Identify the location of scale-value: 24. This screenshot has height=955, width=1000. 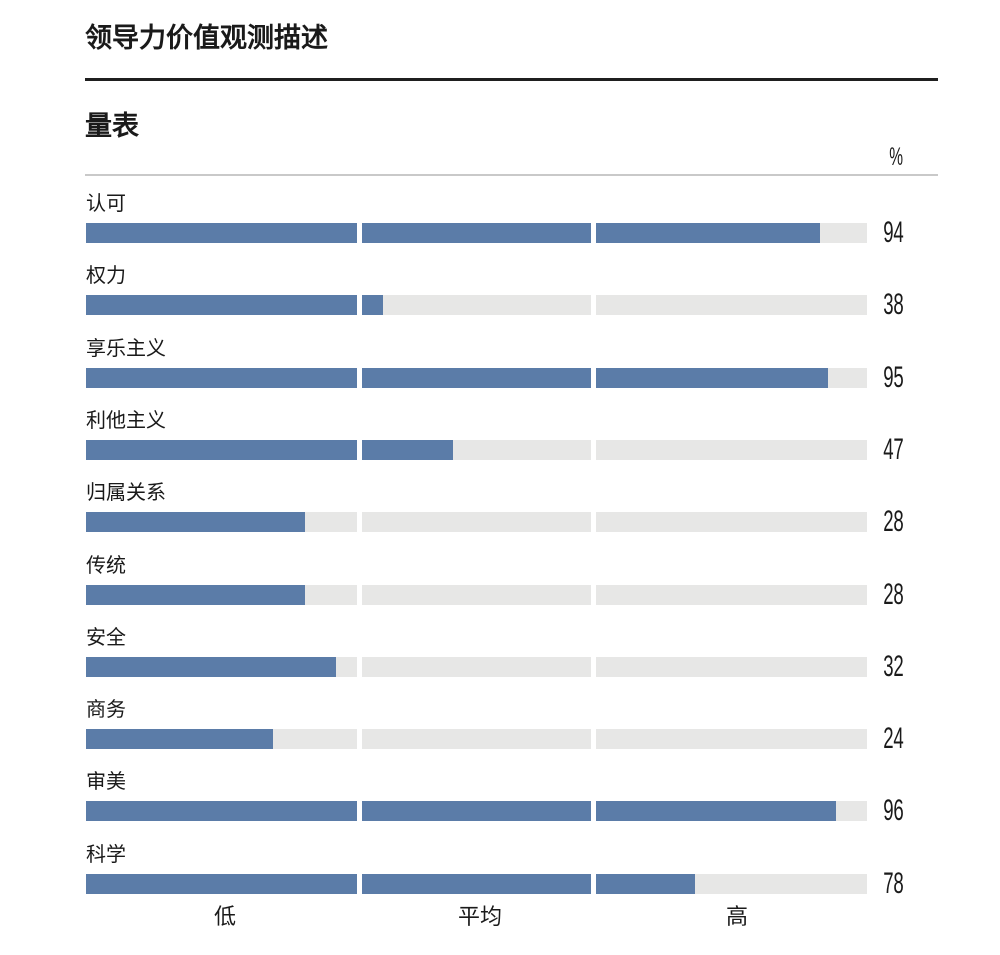
(892, 739).